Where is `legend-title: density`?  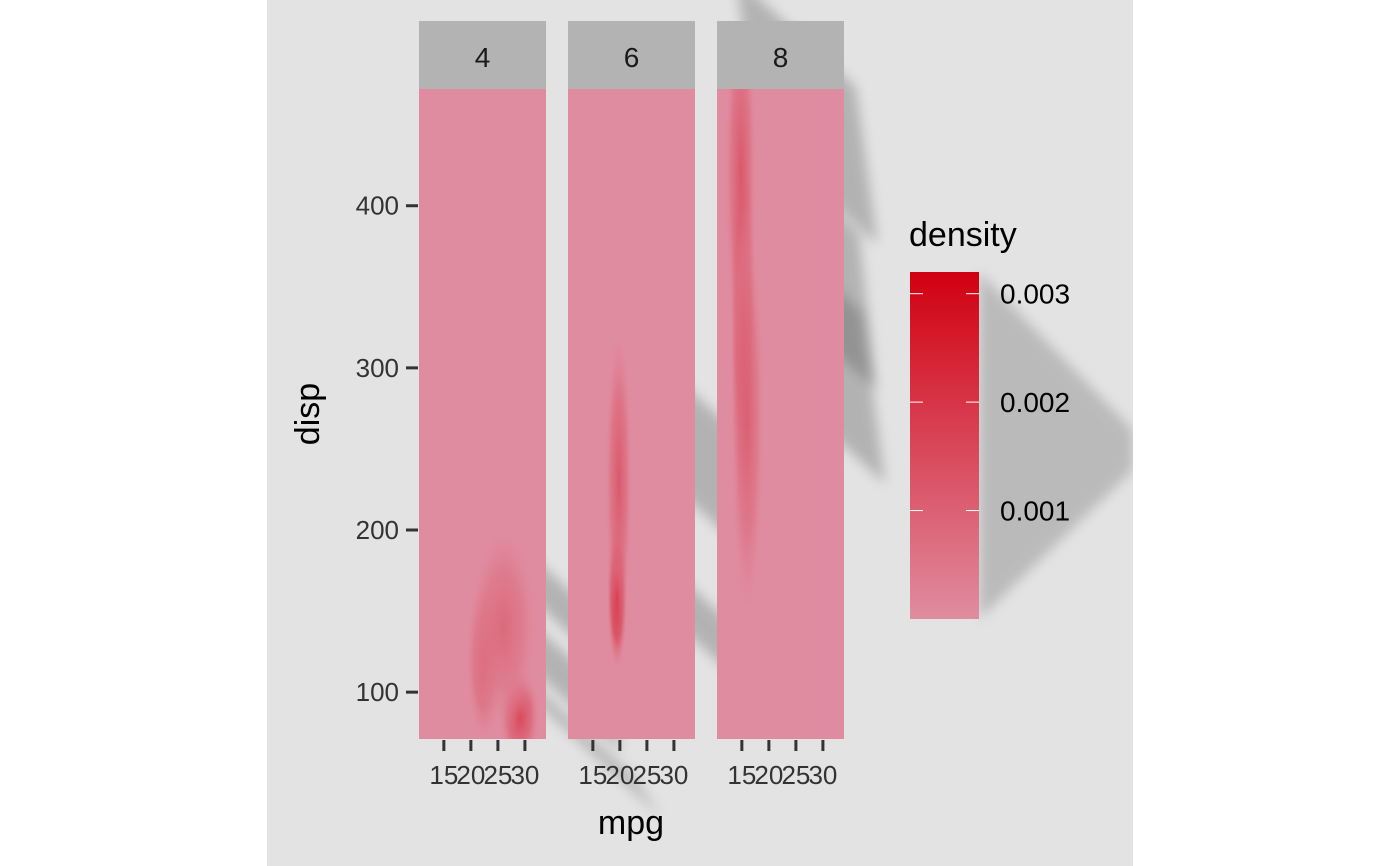 legend-title: density is located at coordinates (963, 235).